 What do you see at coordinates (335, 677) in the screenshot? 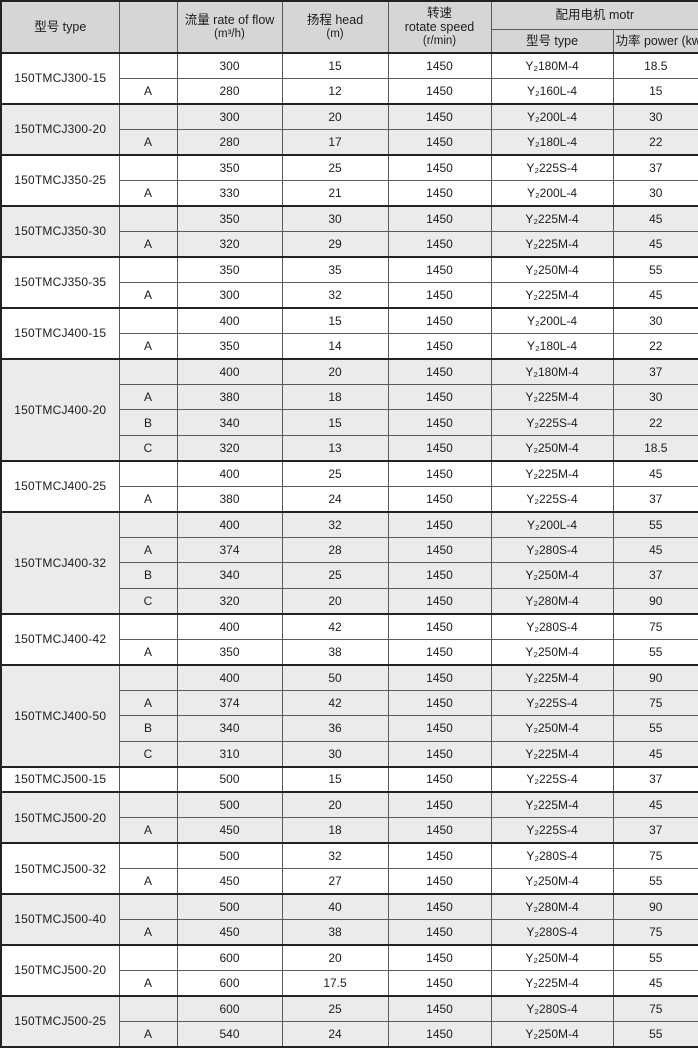
I see `head-cell: 50` at bounding box center [335, 677].